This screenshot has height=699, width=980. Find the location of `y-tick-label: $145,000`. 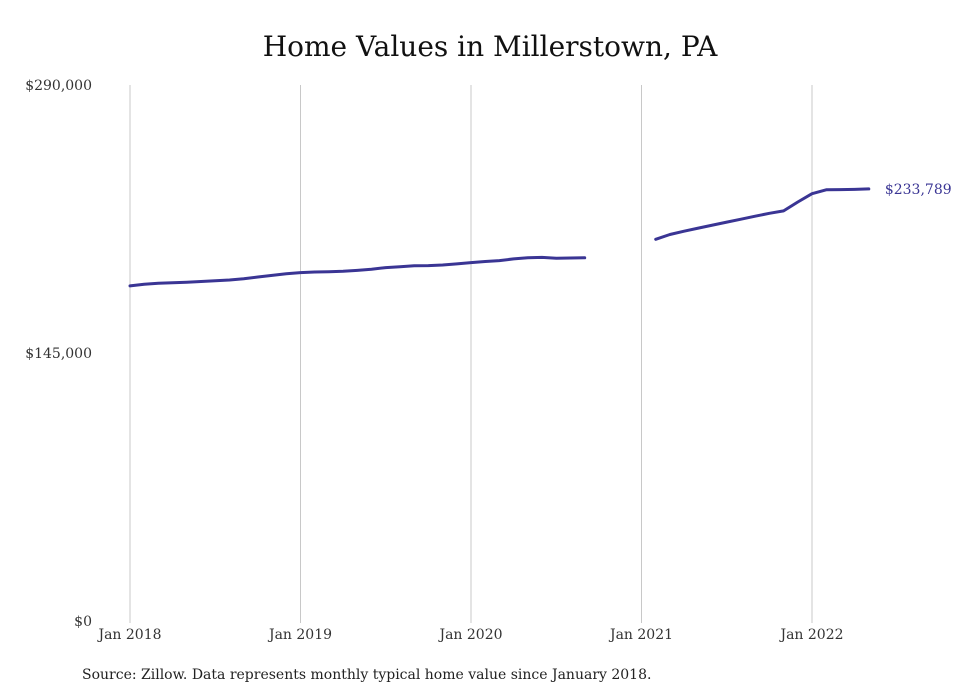

y-tick-label: $145,000 is located at coordinates (58, 354).